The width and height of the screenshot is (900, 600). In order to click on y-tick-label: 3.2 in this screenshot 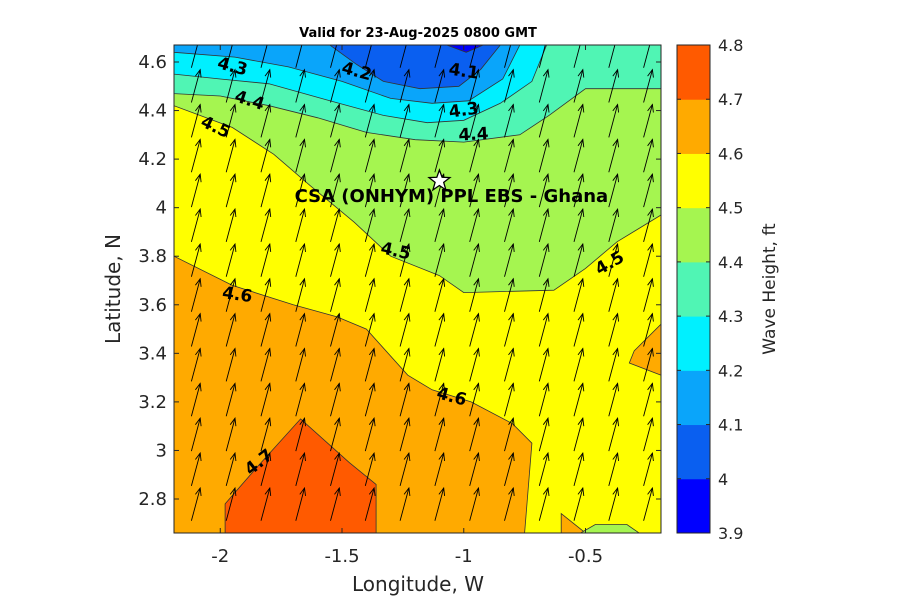, I will do `click(152, 402)`.